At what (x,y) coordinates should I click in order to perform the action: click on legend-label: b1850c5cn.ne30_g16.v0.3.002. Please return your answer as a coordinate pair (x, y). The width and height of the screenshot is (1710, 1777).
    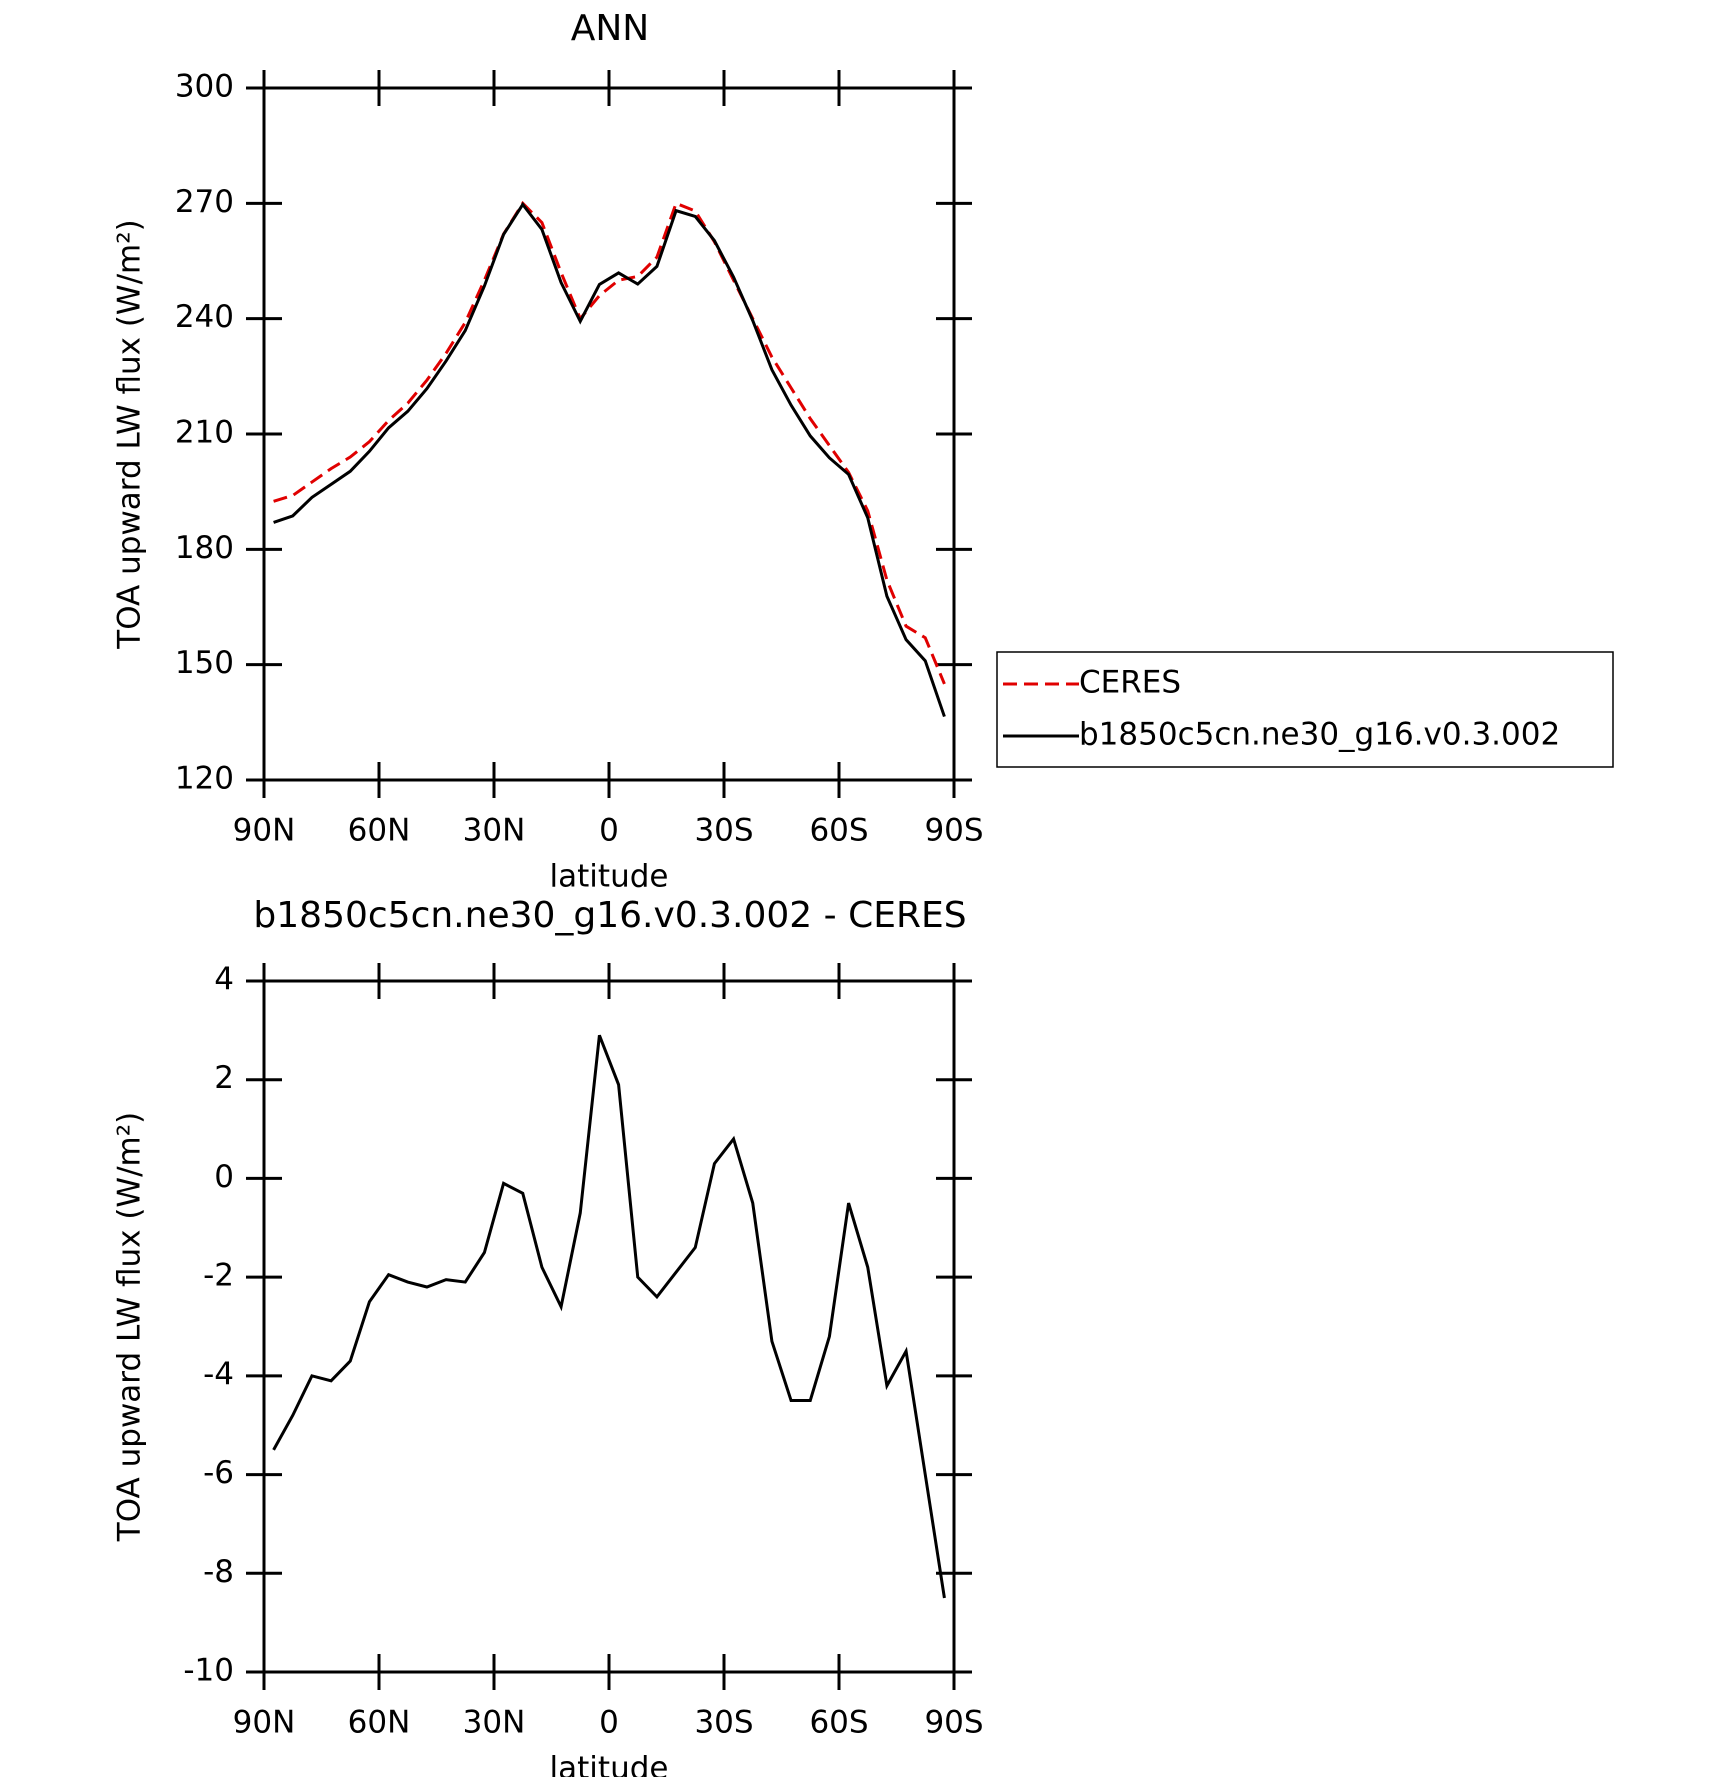
    Looking at the image, I should click on (1319, 735).